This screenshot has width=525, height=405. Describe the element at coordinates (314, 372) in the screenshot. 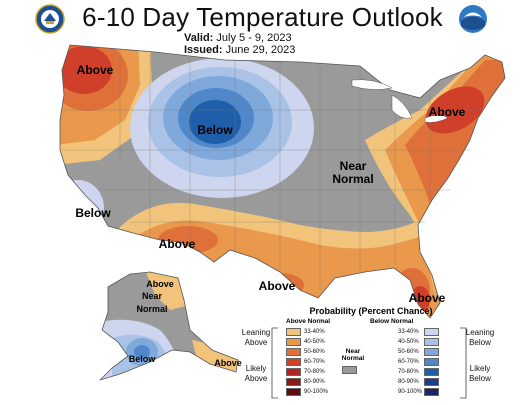

I see `legend-above-range-label: 70-80%` at that location.